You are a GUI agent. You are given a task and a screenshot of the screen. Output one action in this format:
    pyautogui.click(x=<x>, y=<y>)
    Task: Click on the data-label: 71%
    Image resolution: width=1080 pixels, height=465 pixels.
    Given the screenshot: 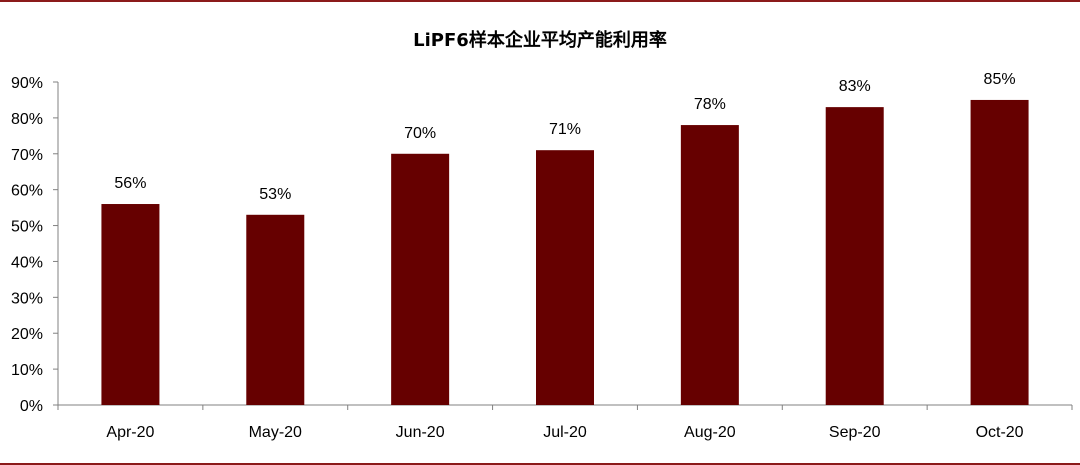 What is the action you would take?
    pyautogui.click(x=565, y=129)
    